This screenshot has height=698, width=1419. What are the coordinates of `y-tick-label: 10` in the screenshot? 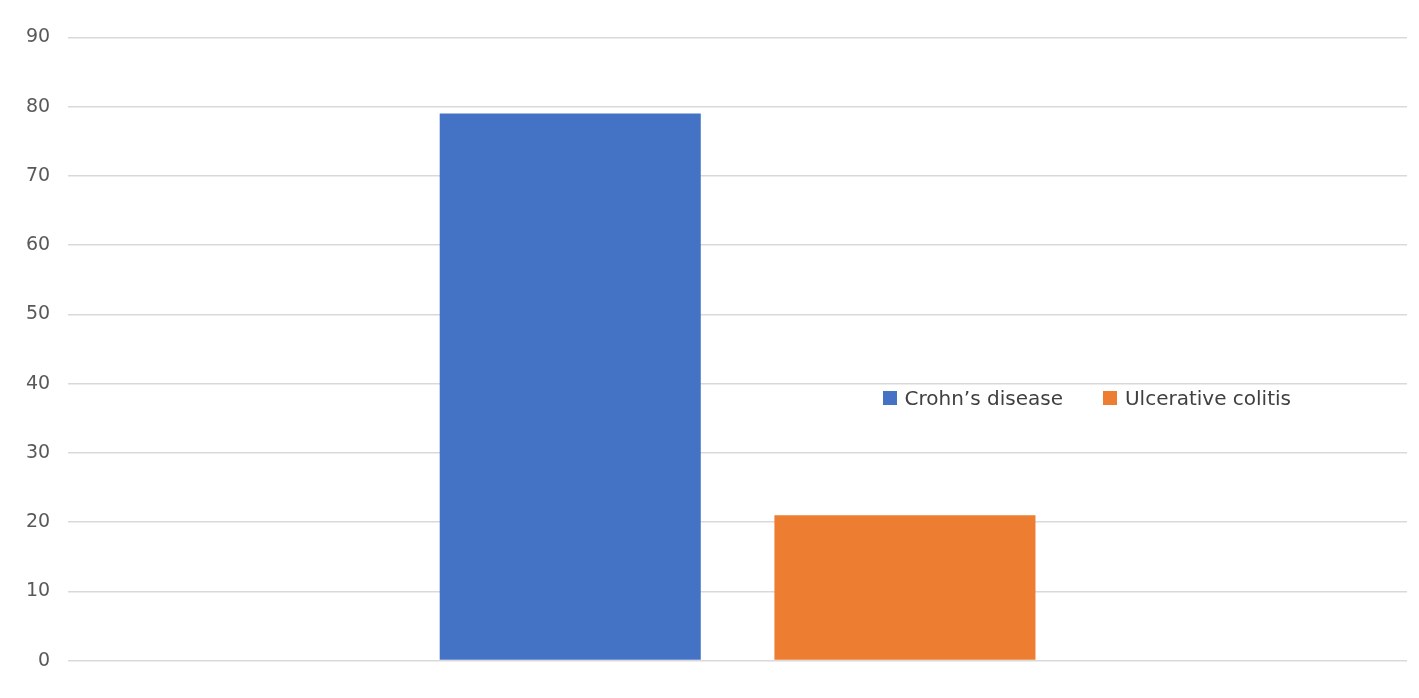 It's located at (38, 589).